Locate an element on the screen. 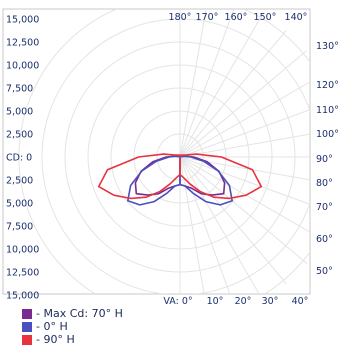 This screenshot has width=339, height=347. va-tick-right: 80° is located at coordinates (324, 183).